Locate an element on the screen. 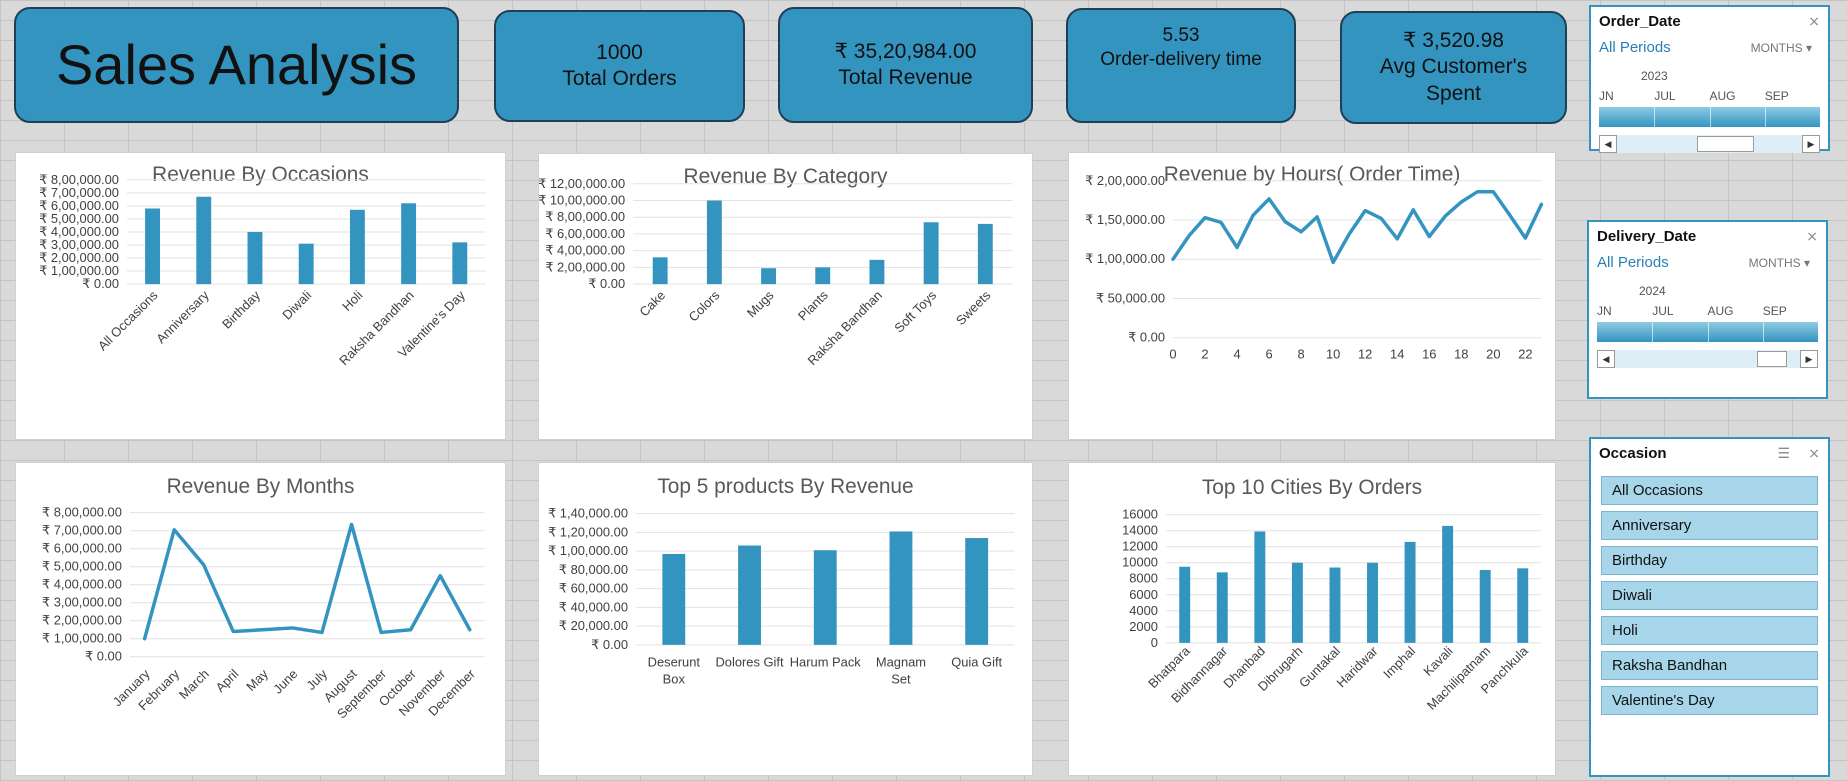  slicer-item-valentines-day: Valentine's Day is located at coordinates (1709, 700).